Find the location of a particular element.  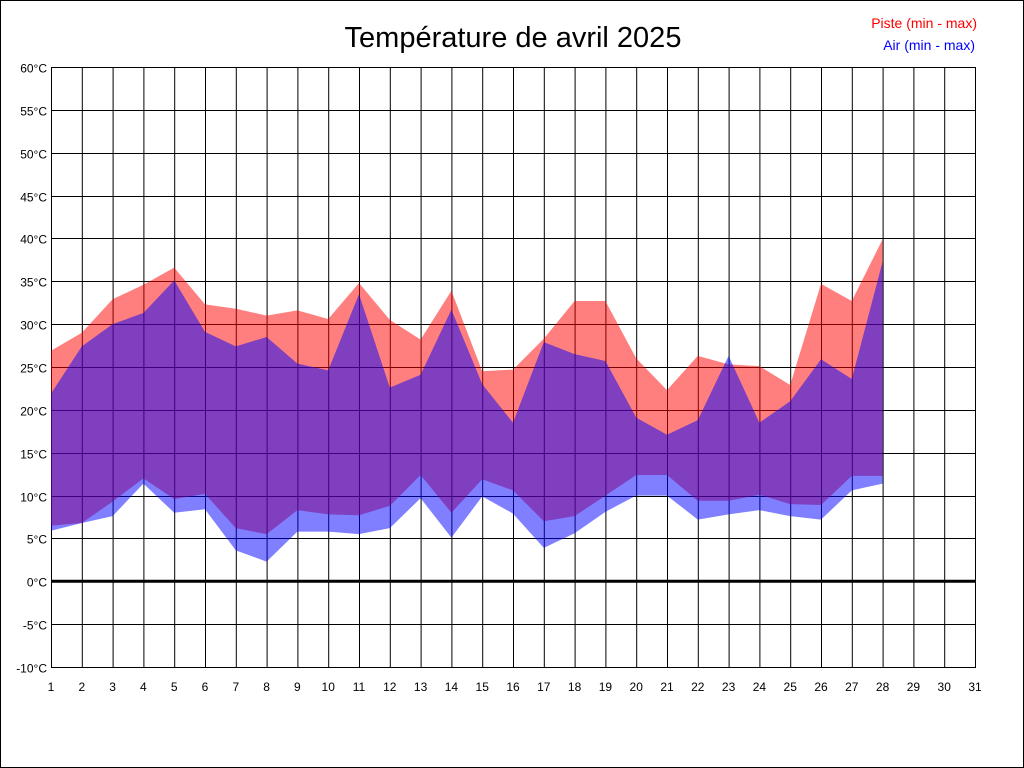

y-tick-label: 45°C is located at coordinates (33, 198).